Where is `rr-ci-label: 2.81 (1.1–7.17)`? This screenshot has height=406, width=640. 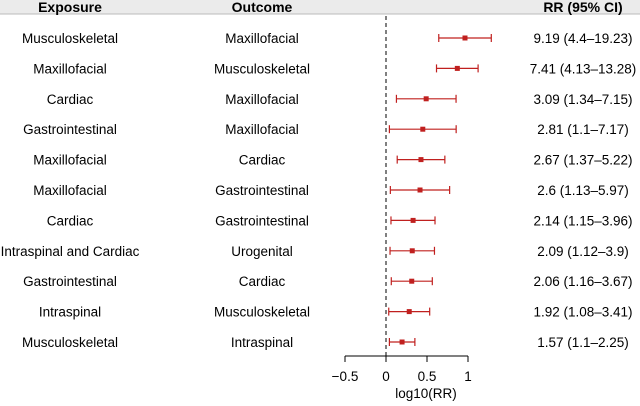 rr-ci-label: 2.81 (1.1–7.17) is located at coordinates (583, 129).